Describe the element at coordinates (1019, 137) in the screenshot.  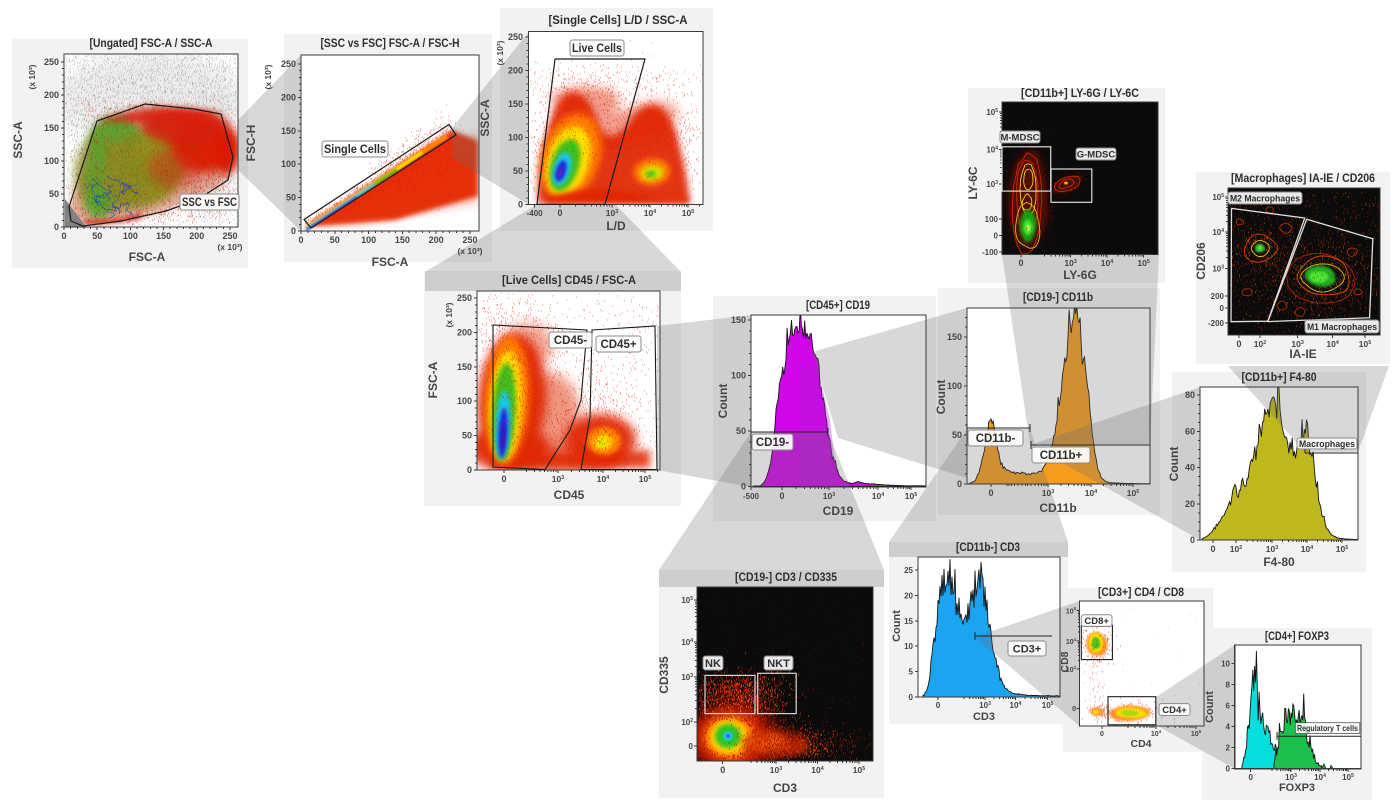
I see `svg-text: M-MDSC` at that location.